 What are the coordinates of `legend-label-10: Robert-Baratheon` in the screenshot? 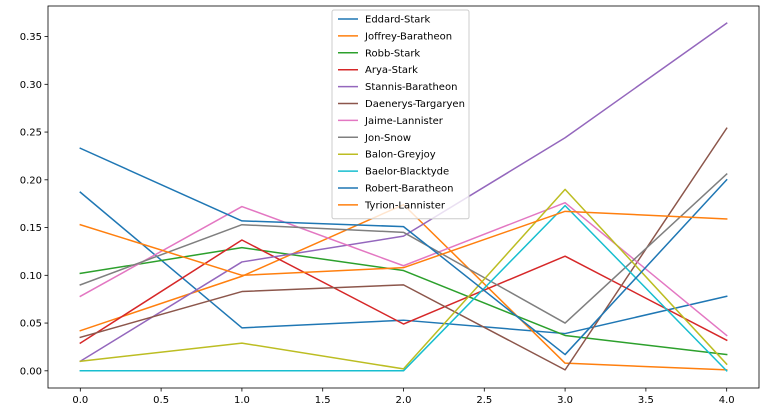 It's located at (409, 189).